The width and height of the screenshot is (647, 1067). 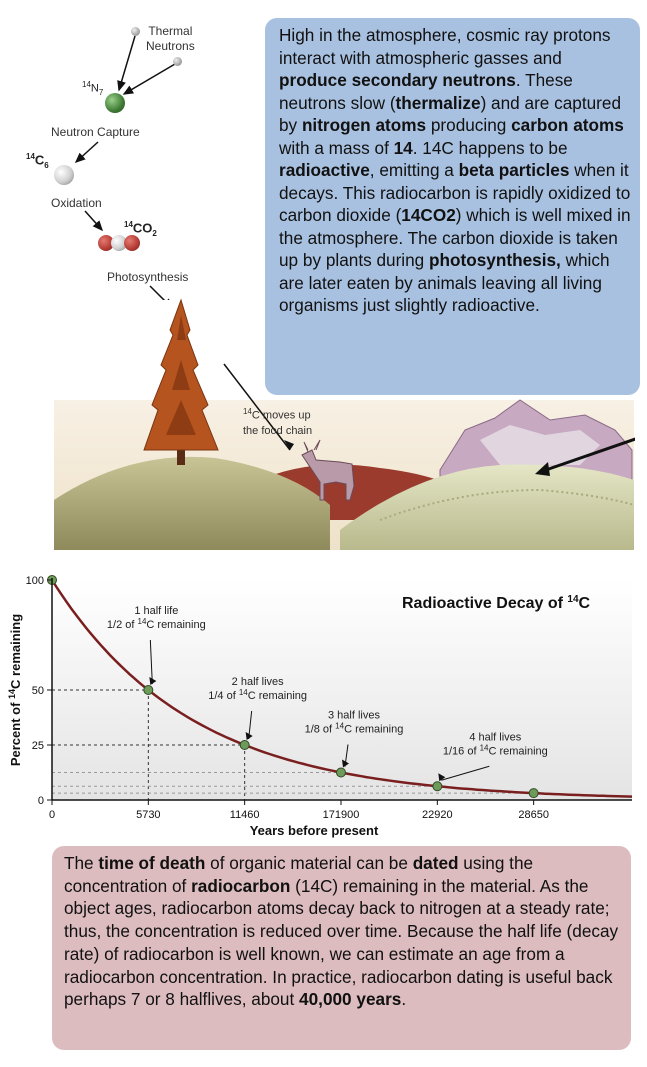 What do you see at coordinates (38, 746) in the screenshot?
I see `y-tick-label: 25` at bounding box center [38, 746].